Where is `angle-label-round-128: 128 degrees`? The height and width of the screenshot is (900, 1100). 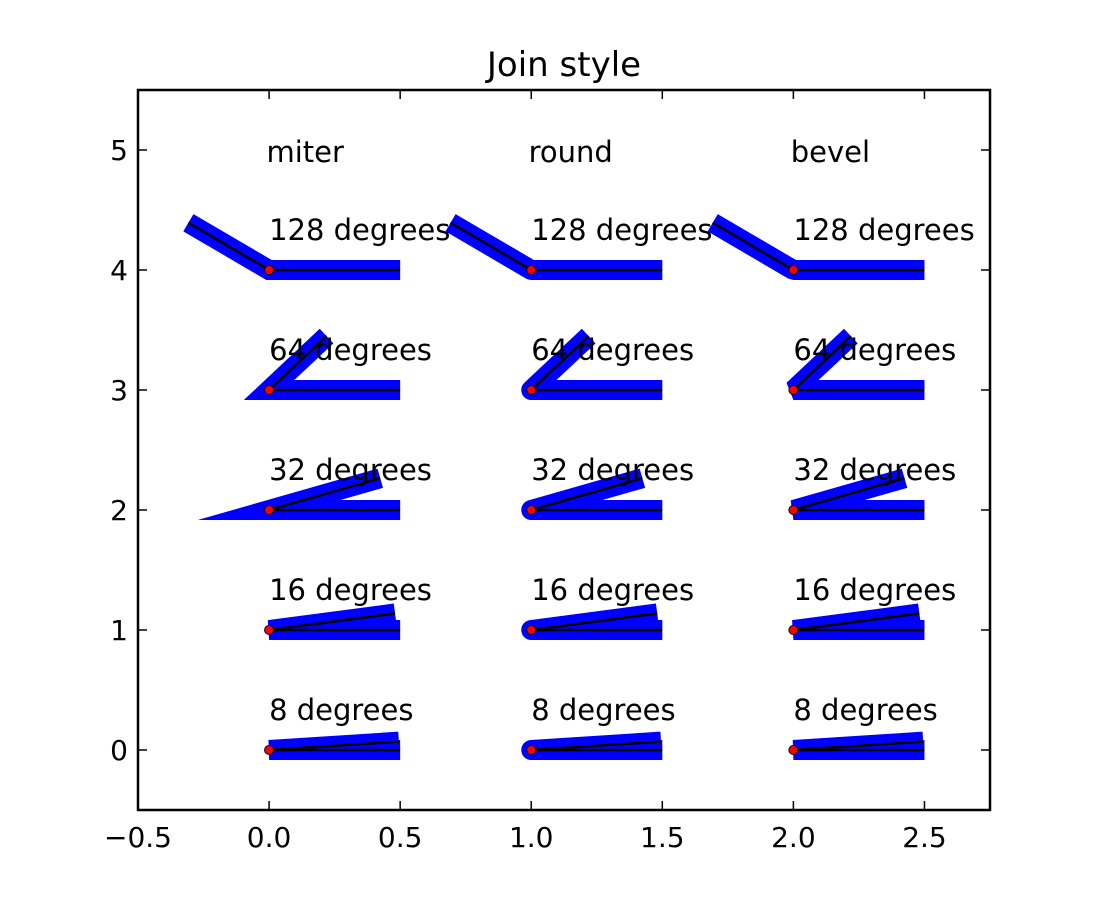
angle-label-round-128: 128 degrees is located at coordinates (621, 230).